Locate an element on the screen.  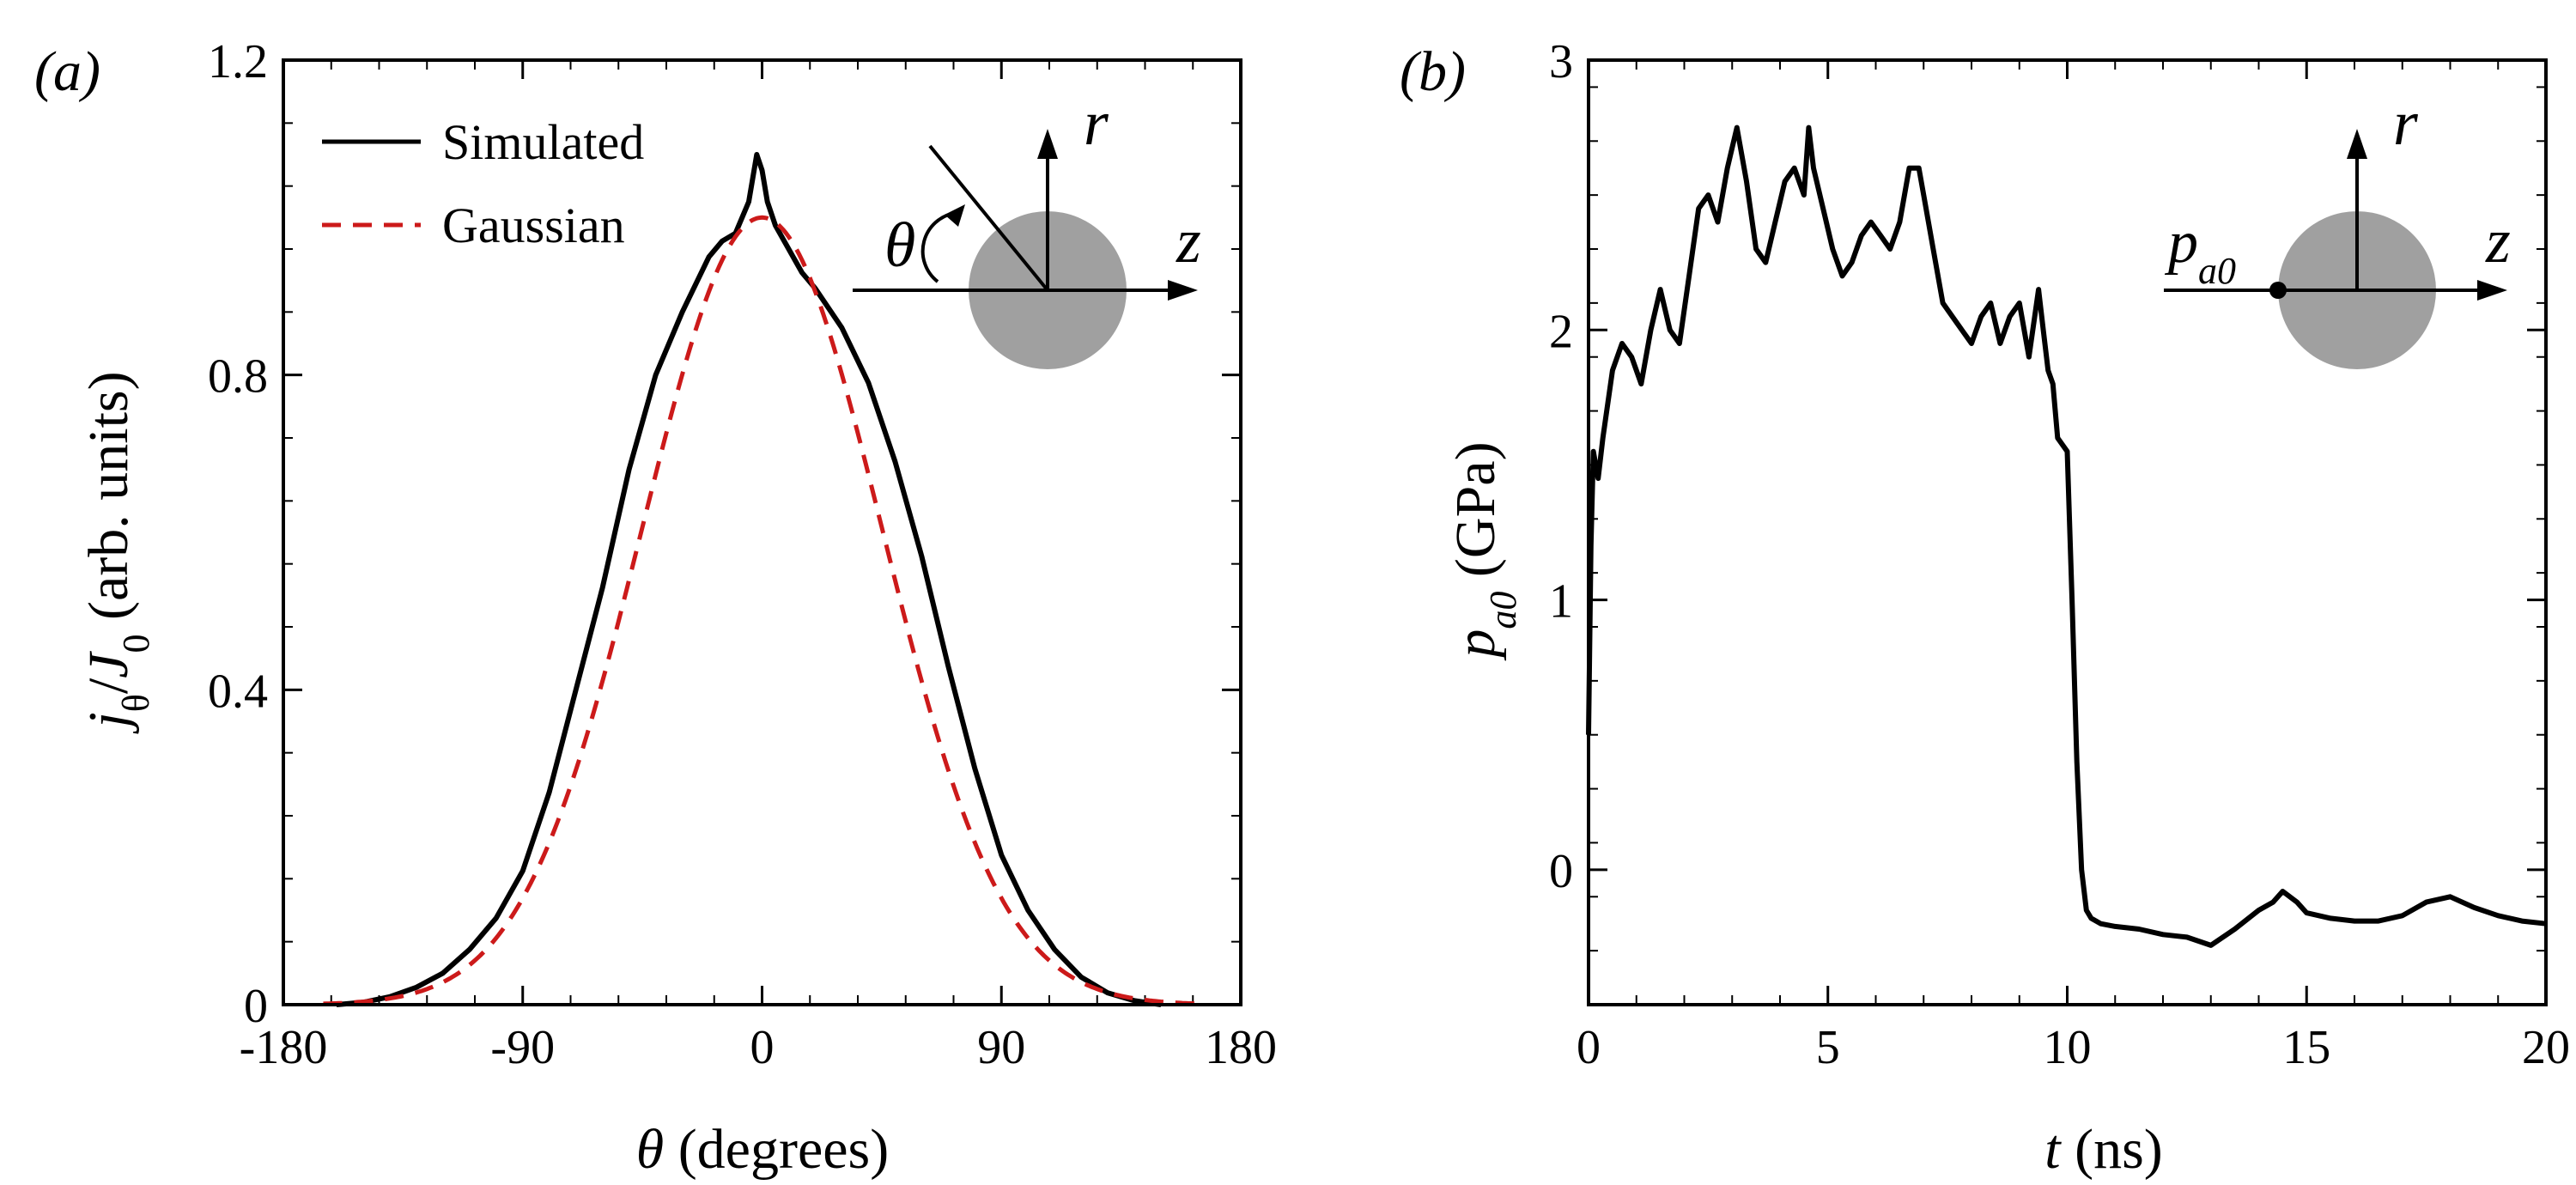
ylabel-a-J: J is located at coordinates (109, 665).